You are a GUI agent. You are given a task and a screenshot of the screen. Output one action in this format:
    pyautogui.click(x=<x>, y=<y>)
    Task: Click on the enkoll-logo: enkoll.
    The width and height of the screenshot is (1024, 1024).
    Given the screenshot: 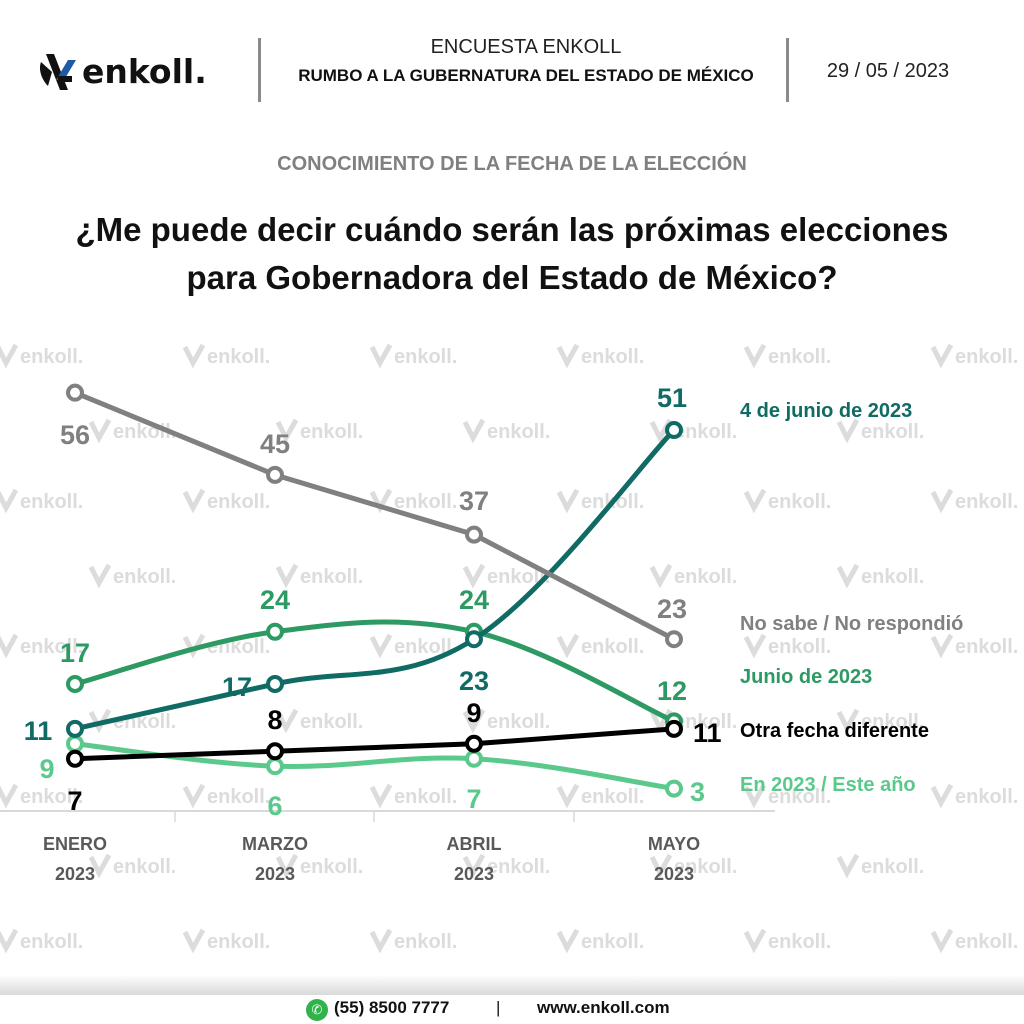 What is the action you would take?
    pyautogui.click(x=125, y=73)
    